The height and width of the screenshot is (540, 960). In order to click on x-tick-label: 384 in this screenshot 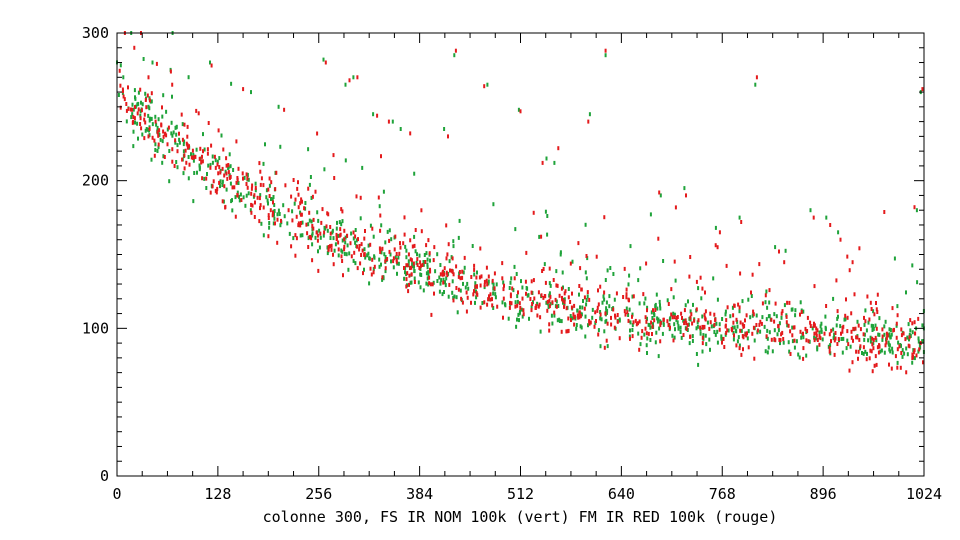, I will do `click(419, 494)`.